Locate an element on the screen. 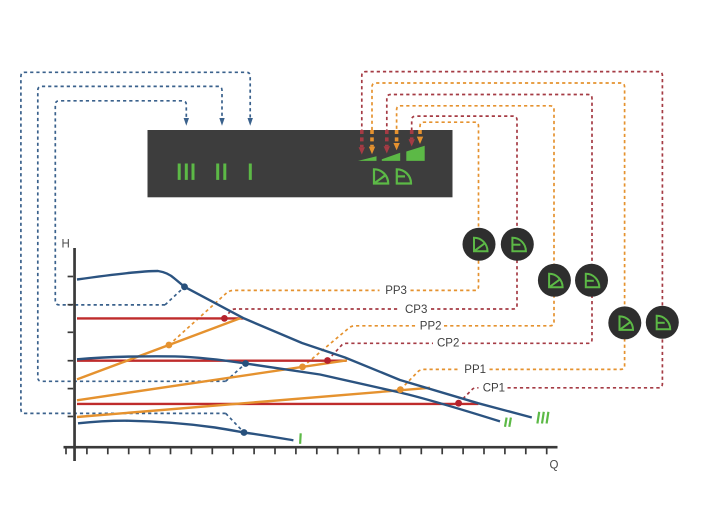  svg-text: CP3 is located at coordinates (416, 310).